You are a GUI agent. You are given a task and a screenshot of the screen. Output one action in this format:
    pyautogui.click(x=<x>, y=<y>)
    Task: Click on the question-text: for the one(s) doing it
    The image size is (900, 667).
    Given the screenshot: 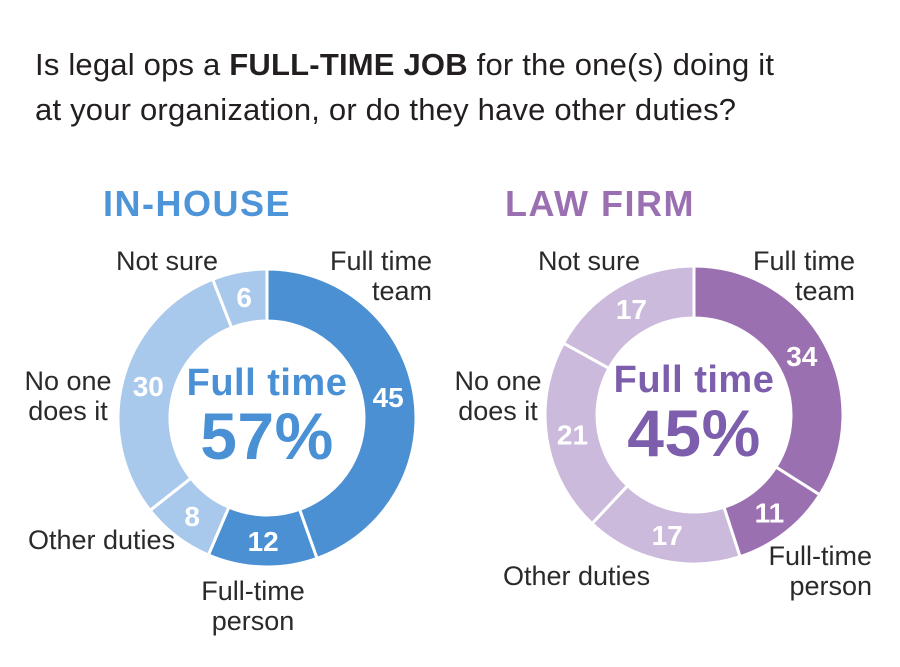 What is the action you would take?
    pyautogui.click(x=621, y=64)
    